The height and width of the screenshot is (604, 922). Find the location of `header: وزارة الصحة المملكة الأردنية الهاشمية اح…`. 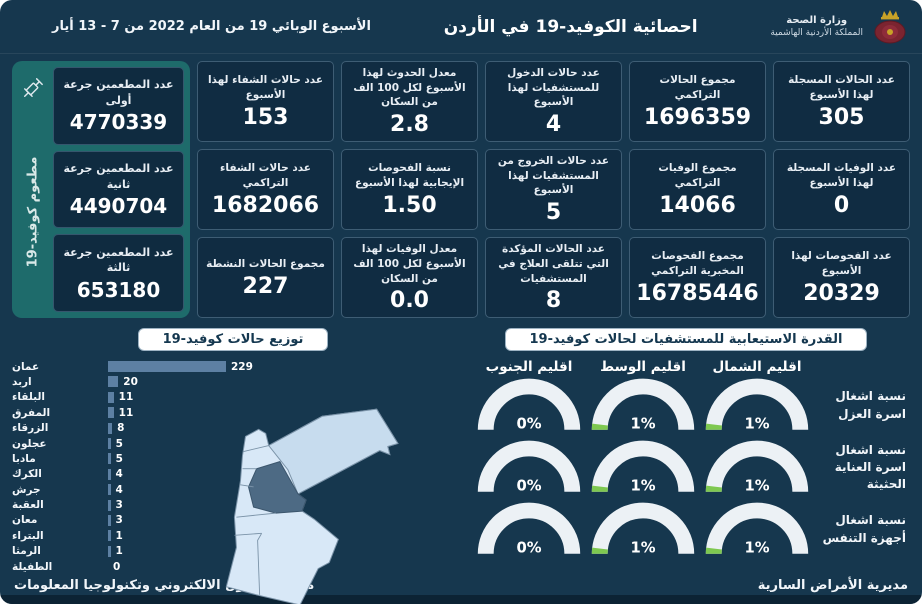

header: وزارة الصحة المملكة الأردنية الهاشمية اح… is located at coordinates (461, 27).